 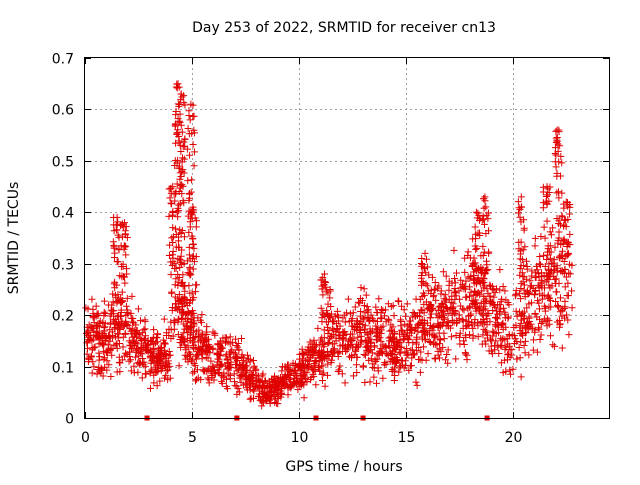 I want to click on x-tick-label: 5, so click(x=192, y=438).